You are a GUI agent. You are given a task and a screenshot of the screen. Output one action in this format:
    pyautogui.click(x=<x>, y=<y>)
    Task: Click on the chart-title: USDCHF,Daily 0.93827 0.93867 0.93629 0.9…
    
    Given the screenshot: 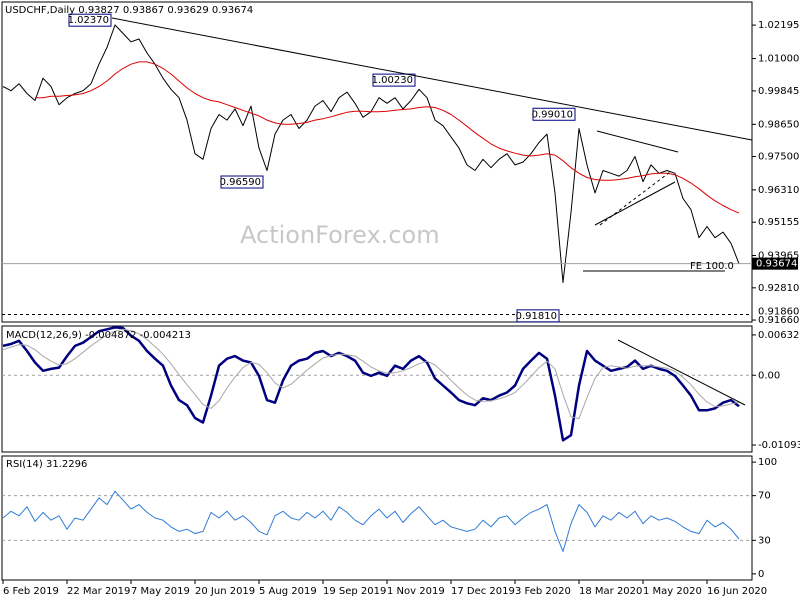 What is the action you would take?
    pyautogui.click(x=129, y=10)
    